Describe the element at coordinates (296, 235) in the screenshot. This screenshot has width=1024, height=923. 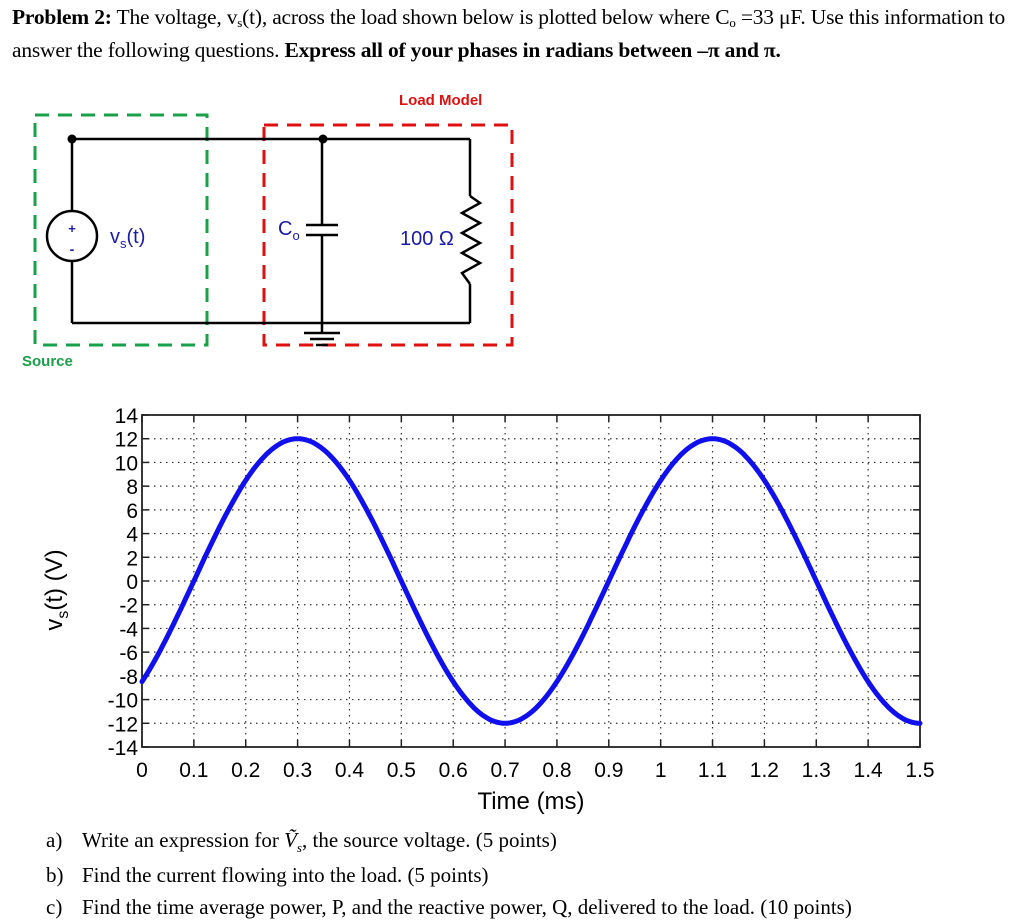
I see `label-sub: o` at that location.